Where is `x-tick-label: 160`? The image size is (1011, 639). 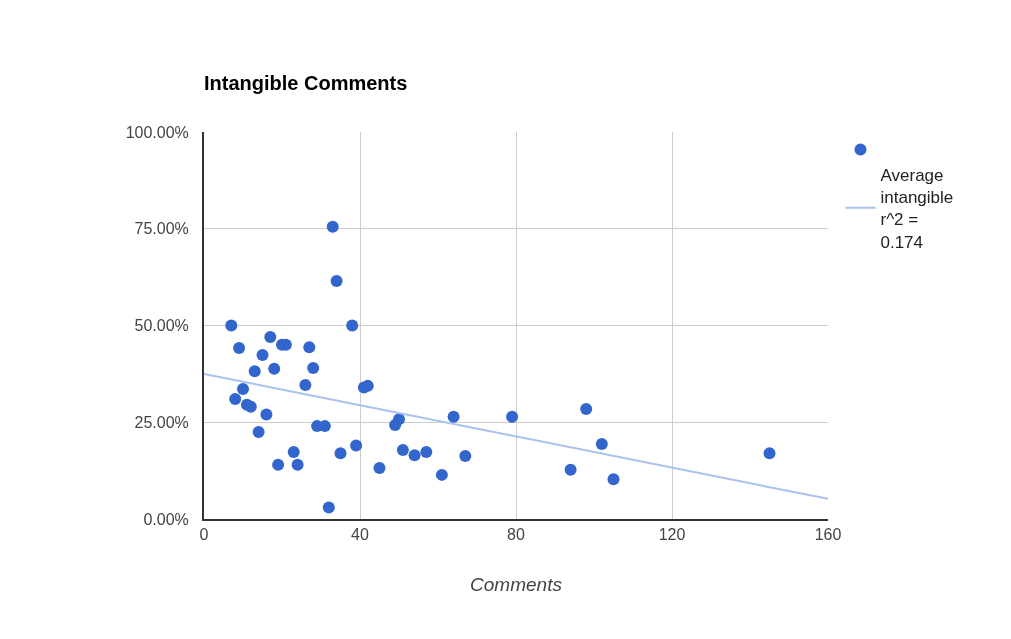 x-tick-label: 160 is located at coordinates (828, 535).